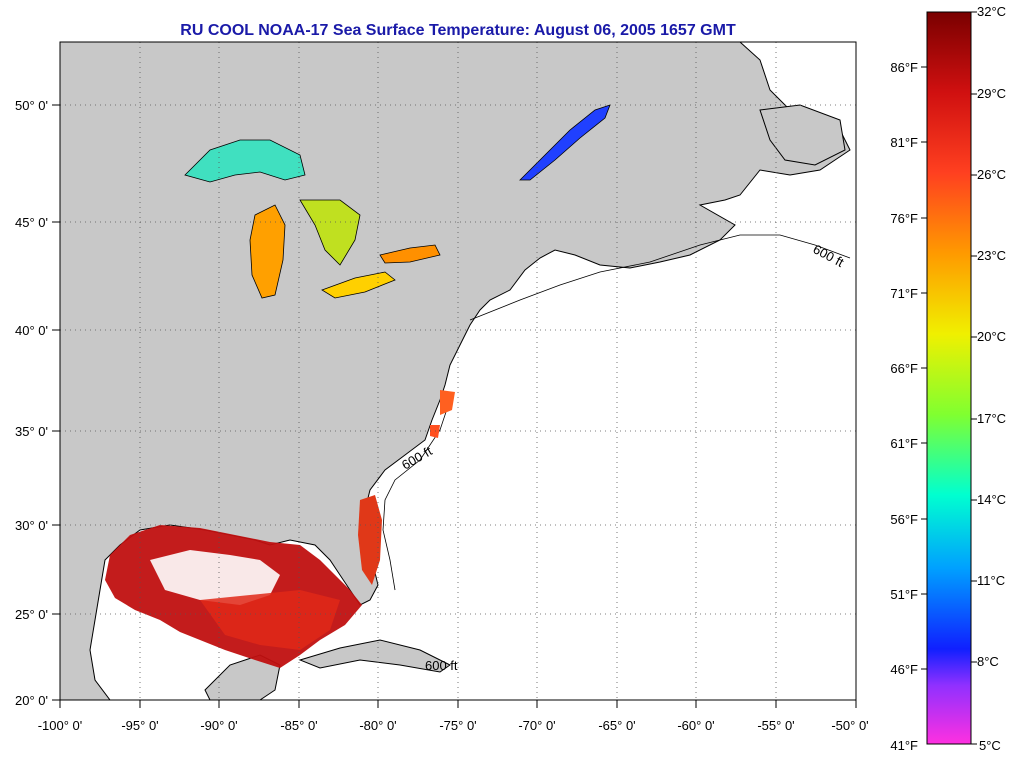  What do you see at coordinates (358, 285) in the screenshot?
I see `sst-lake-erie` at bounding box center [358, 285].